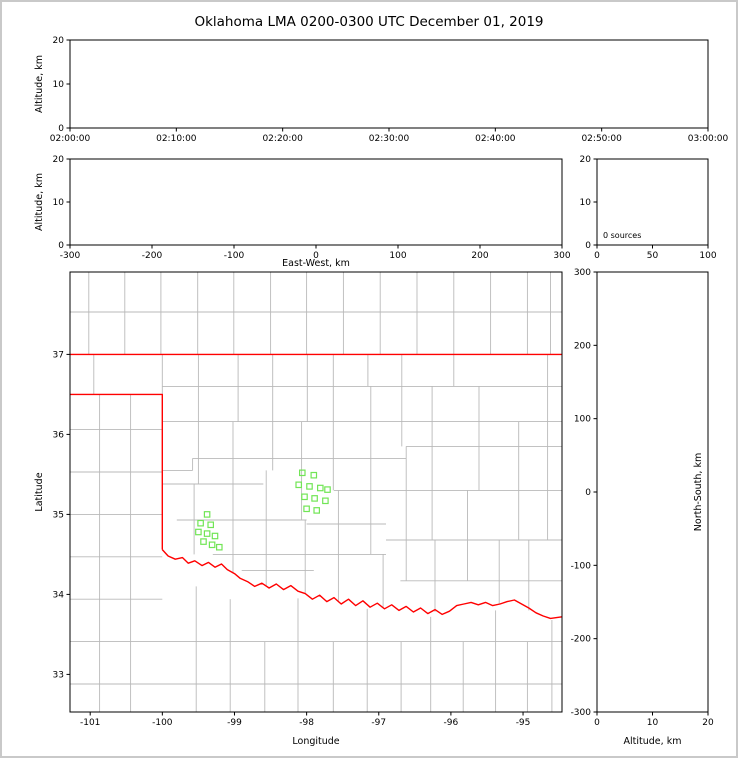 The image size is (738, 758). What do you see at coordinates (451, 723) in the screenshot?
I see `x-tick-label: -96` at bounding box center [451, 723].